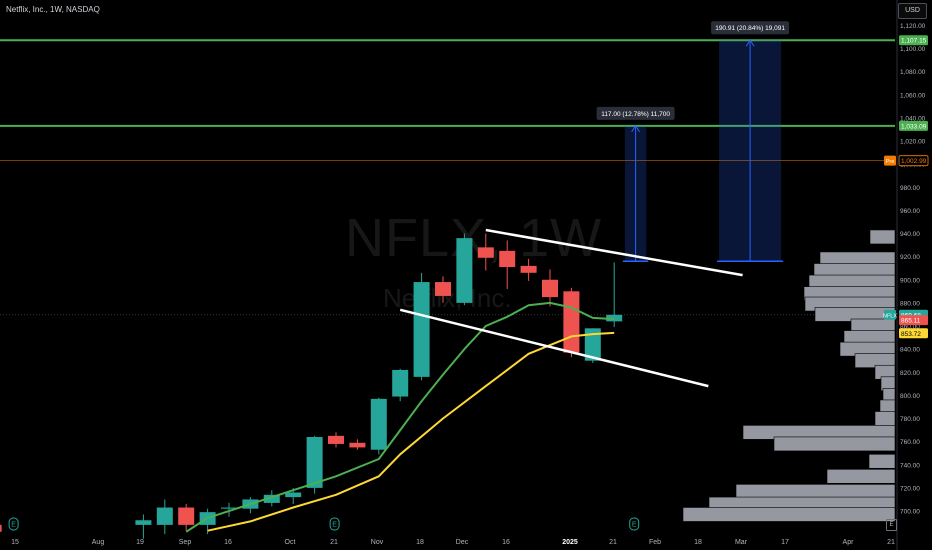  Describe the element at coordinates (910, 280) in the screenshot. I see `price-tick-label: 900.00` at that location.